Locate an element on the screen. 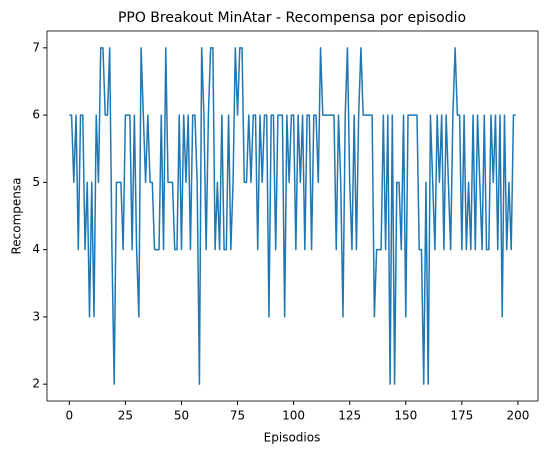  y-axis-label: Recompensa is located at coordinates (17, 215).